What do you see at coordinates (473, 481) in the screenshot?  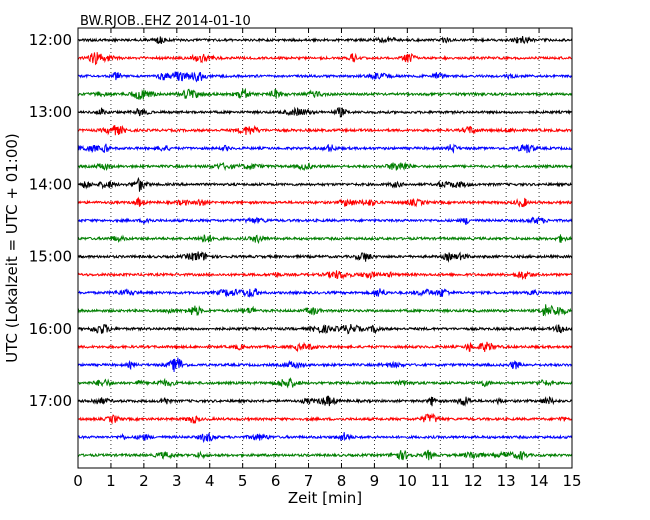 I see `x-tick-label: 12` at bounding box center [473, 481].